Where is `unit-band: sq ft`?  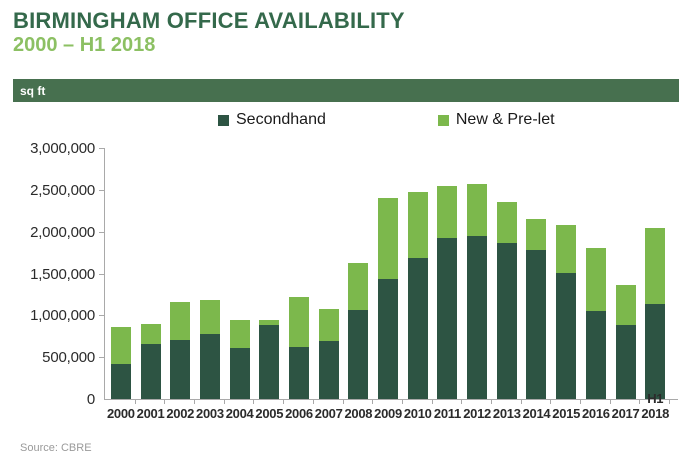
unit-band: sq ft is located at coordinates (346, 90).